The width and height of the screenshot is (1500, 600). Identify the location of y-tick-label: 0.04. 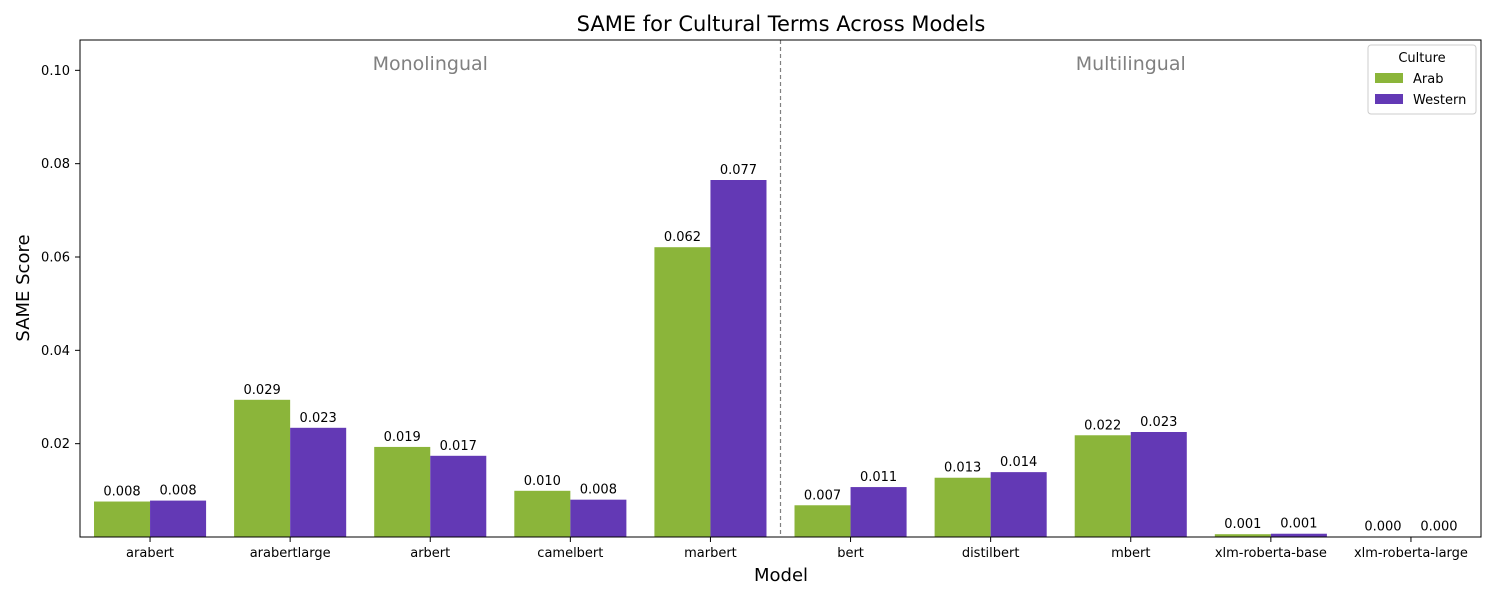
(55, 351).